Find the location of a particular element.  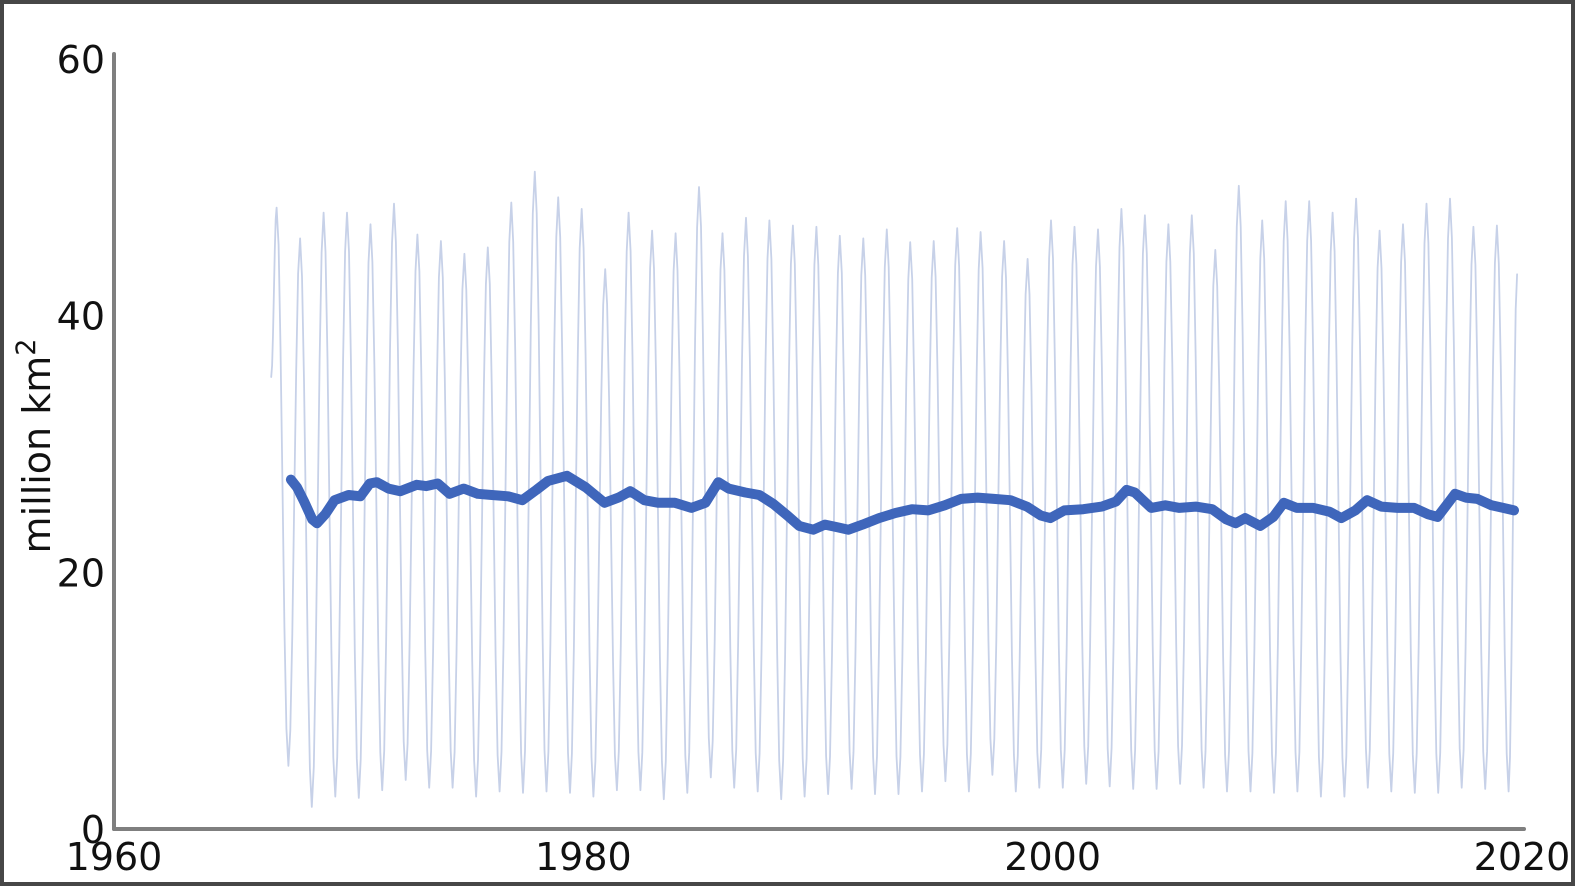

running-mean-line is located at coordinates (902, 502).